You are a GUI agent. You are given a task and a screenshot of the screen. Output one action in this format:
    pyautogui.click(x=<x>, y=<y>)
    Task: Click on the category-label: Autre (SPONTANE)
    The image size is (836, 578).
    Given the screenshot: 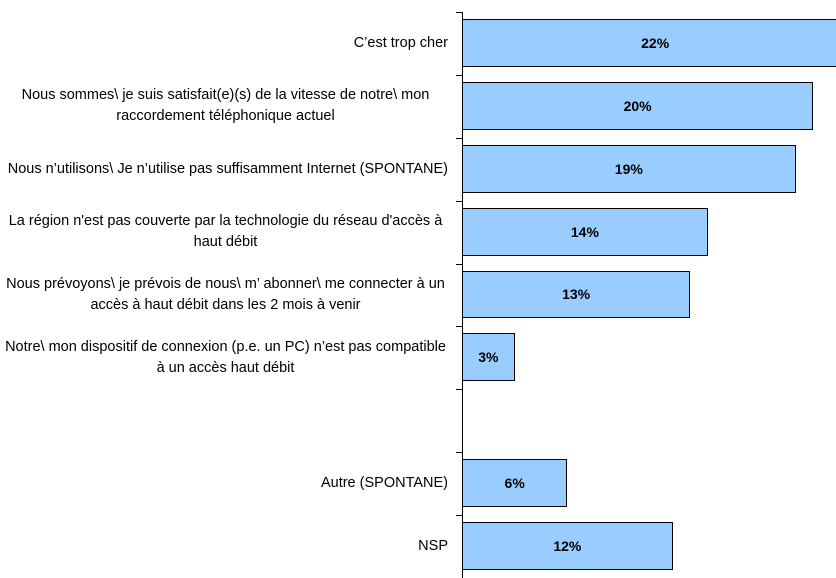 What is the action you would take?
    pyautogui.click(x=225, y=483)
    